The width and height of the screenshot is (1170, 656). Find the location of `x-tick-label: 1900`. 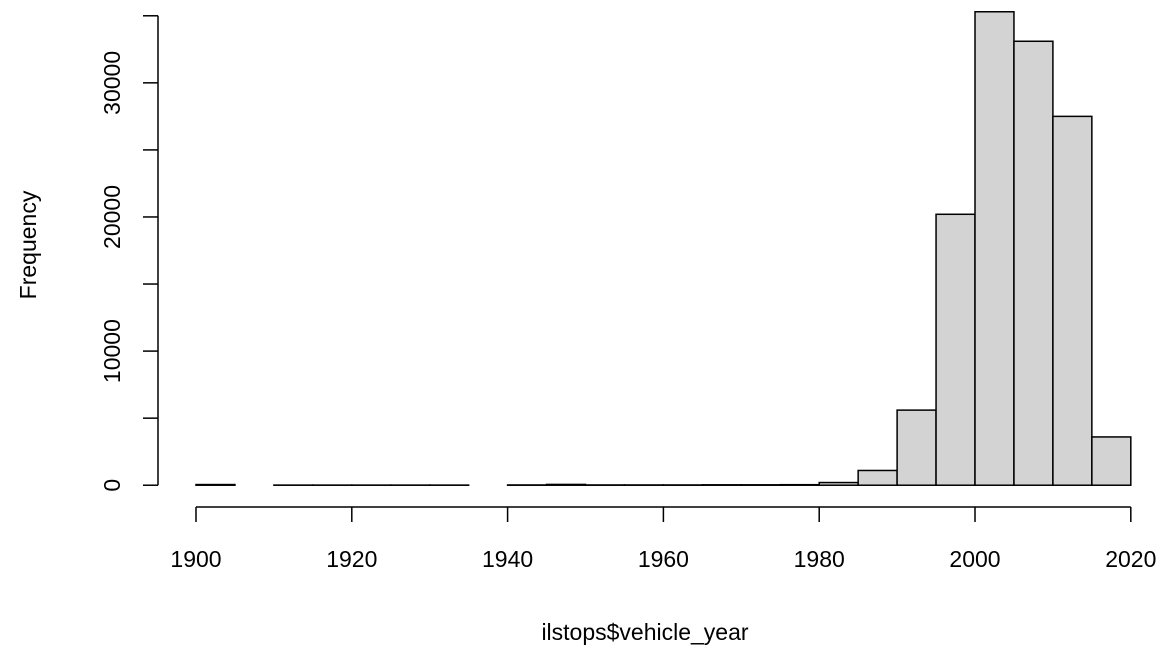

x-tick-label: 1900 is located at coordinates (195, 559).